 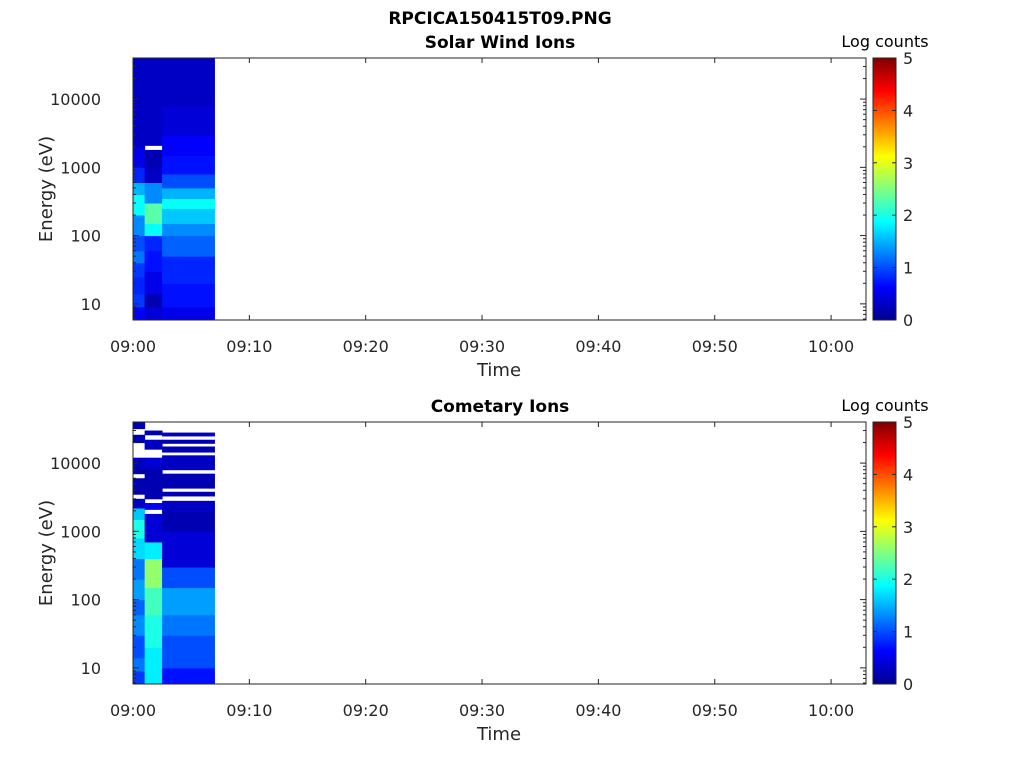 I want to click on x-tick-label: 10:00, so click(x=831, y=346).